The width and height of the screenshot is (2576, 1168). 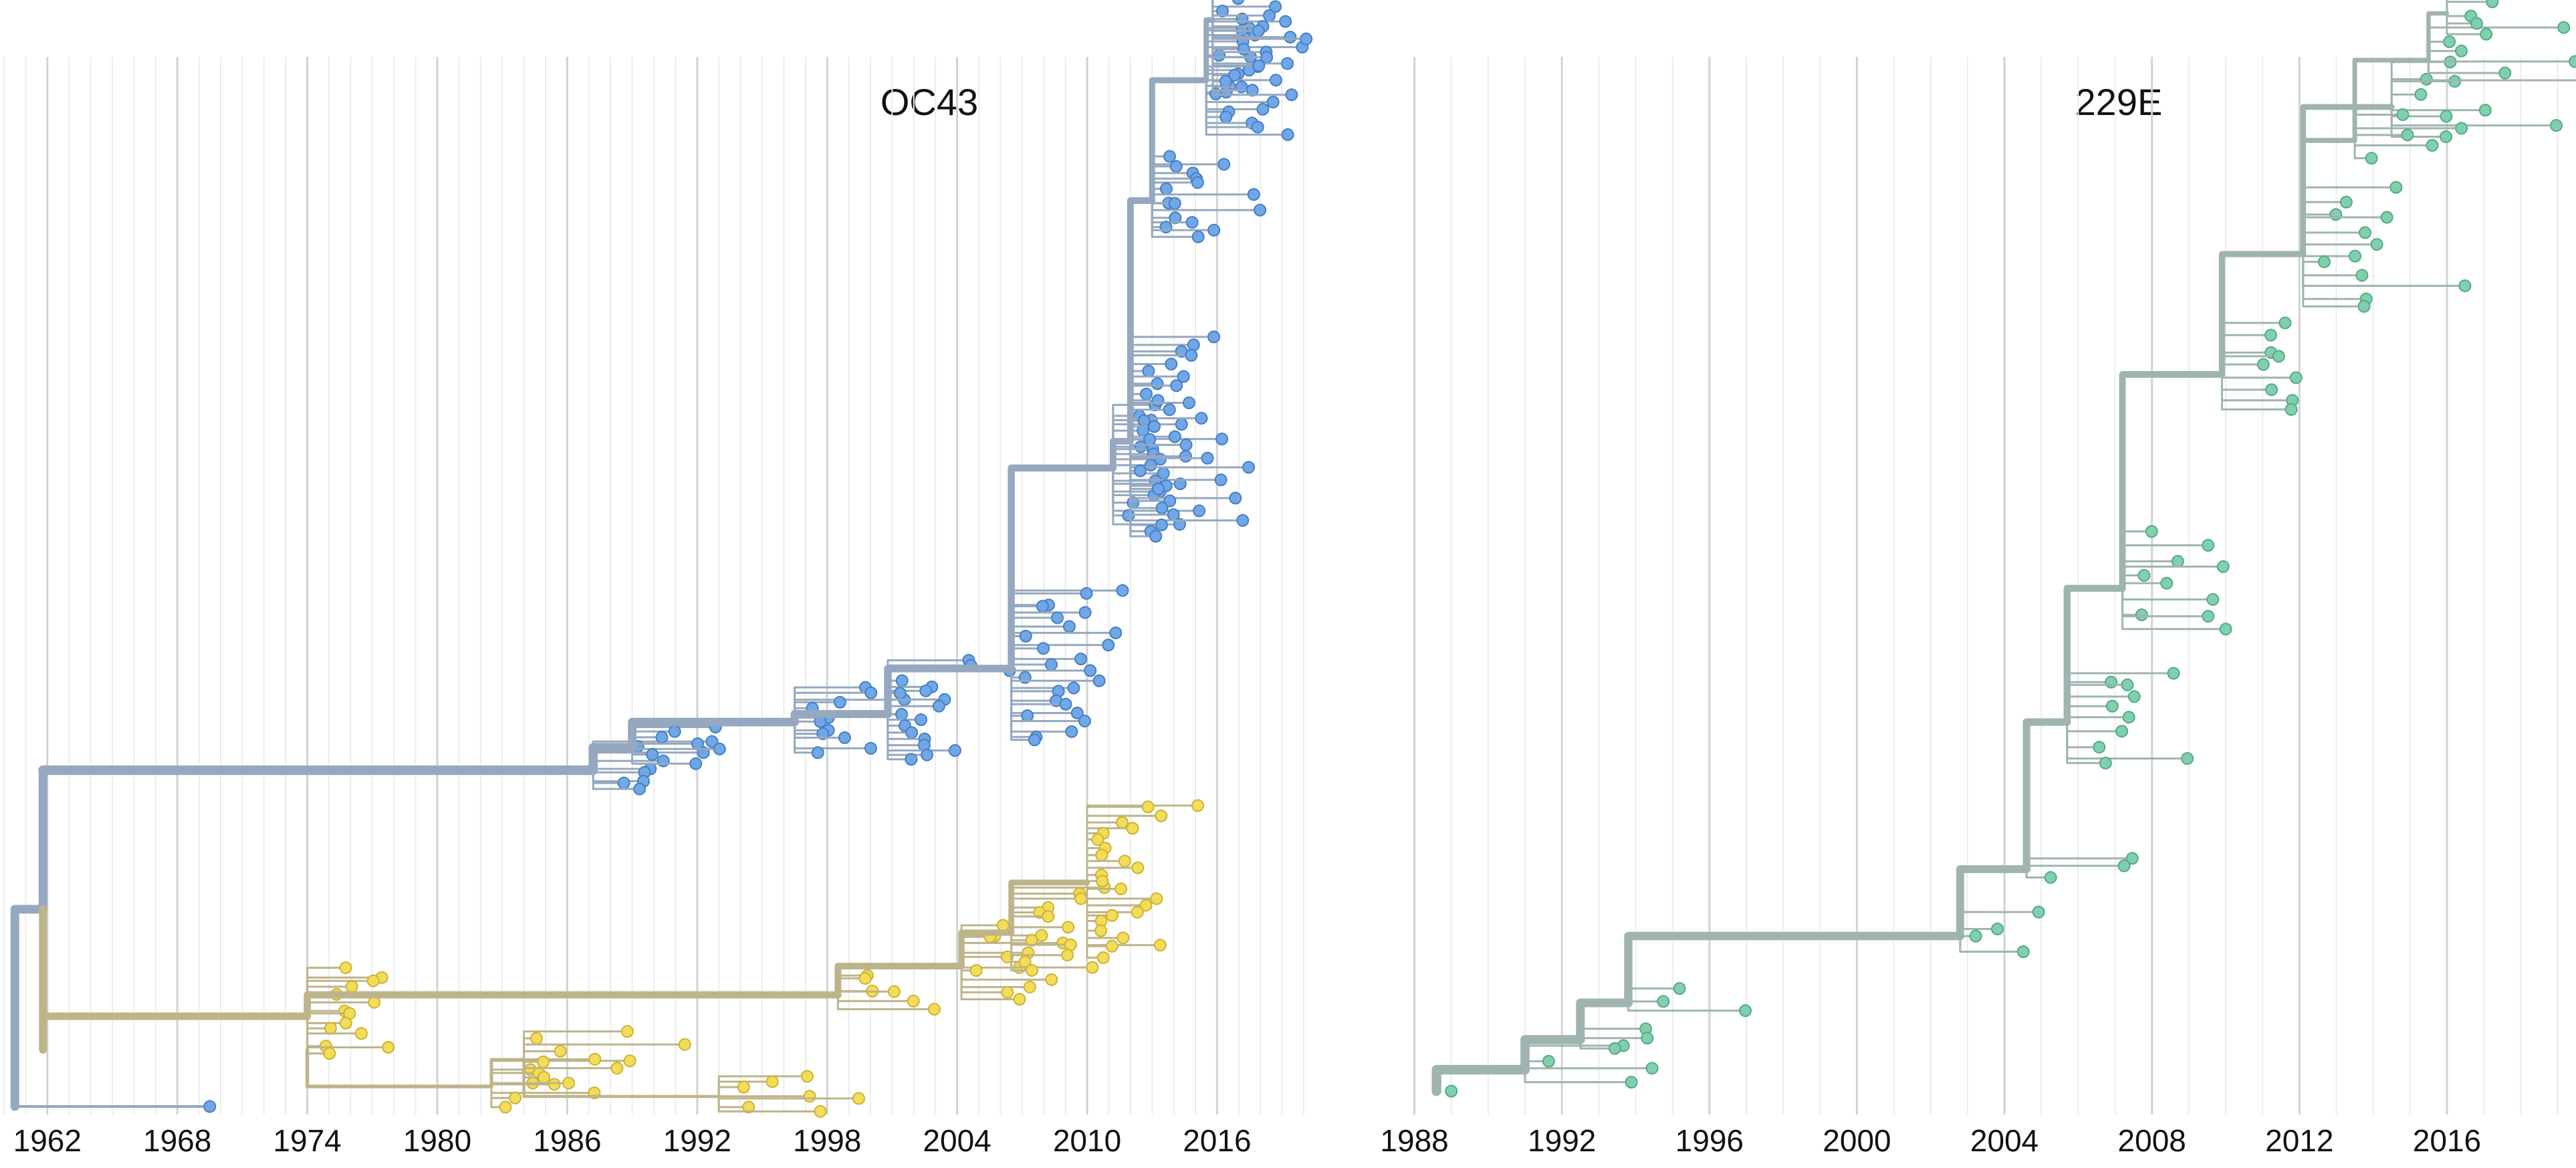 What do you see at coordinates (2004, 1140) in the screenshot?
I see `x-tick-label: 2004` at bounding box center [2004, 1140].